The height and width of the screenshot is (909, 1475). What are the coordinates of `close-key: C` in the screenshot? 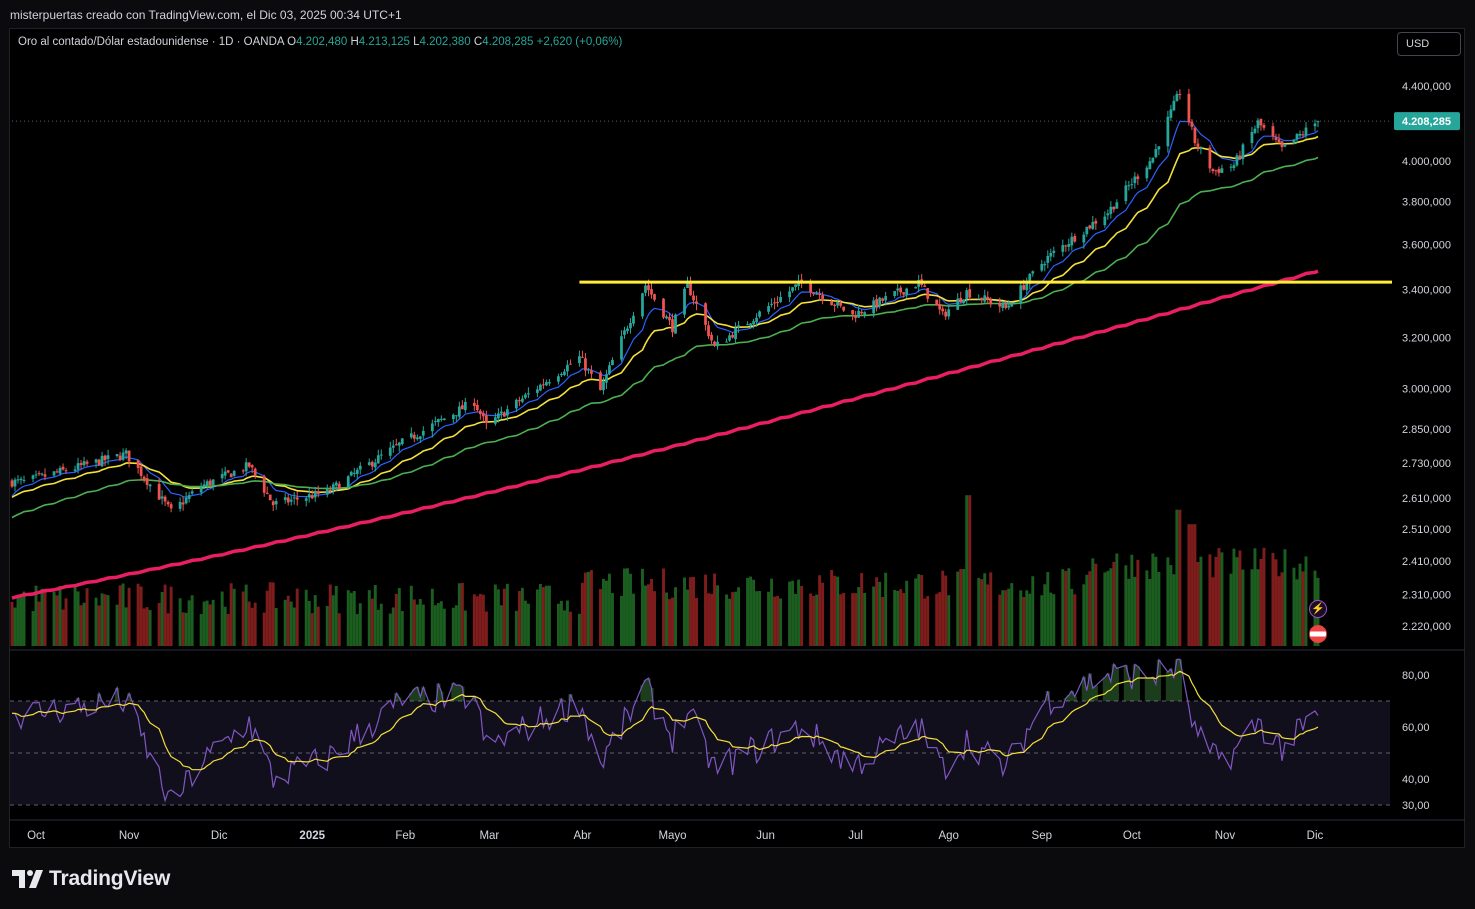 It's located at (478, 42).